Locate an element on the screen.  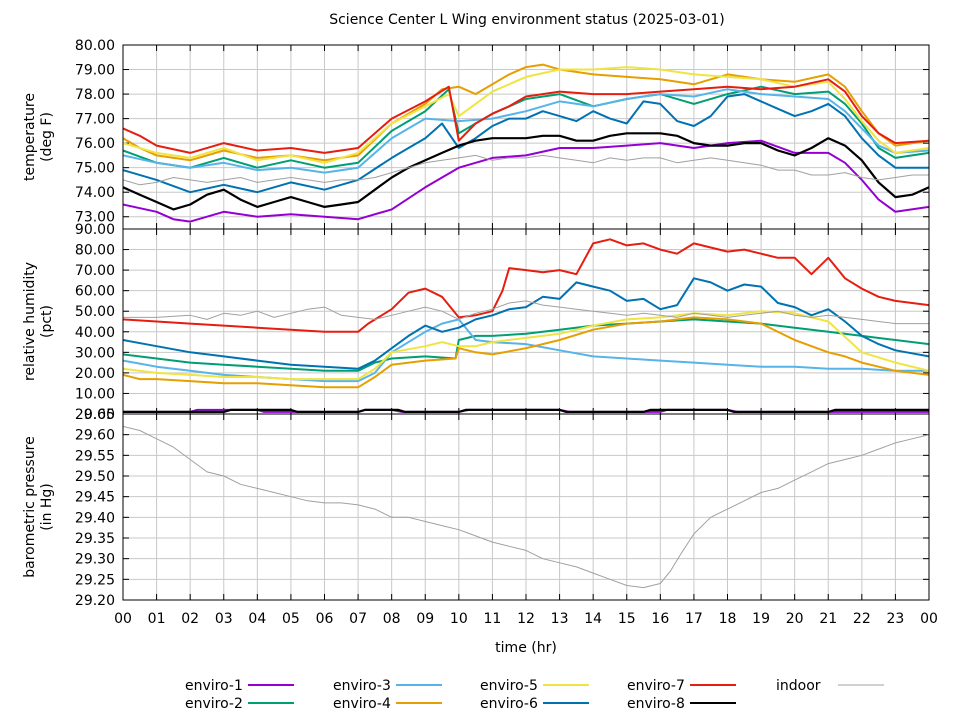
y-tick-label: 0.00 is located at coordinates (99, 415).